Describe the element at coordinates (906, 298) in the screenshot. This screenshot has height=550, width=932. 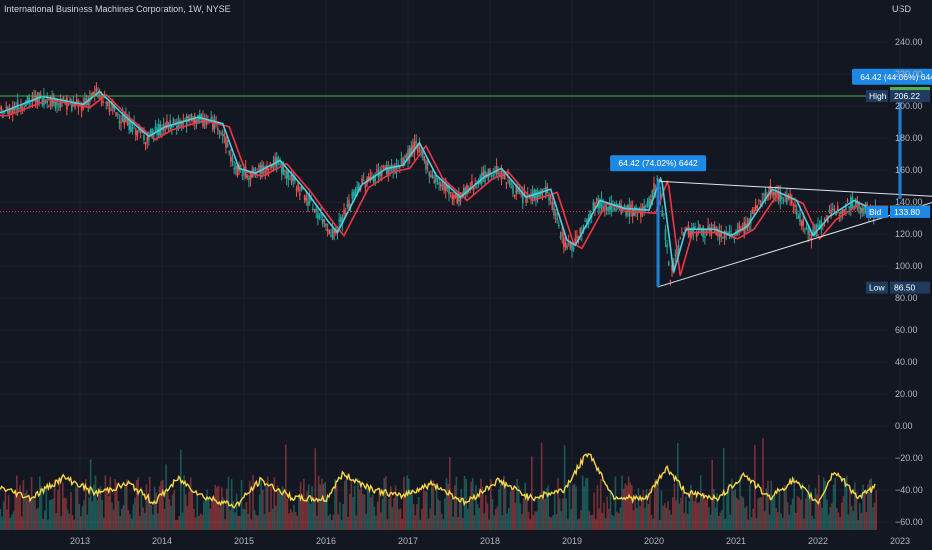
I see `price-axis-label: 80.00` at that location.